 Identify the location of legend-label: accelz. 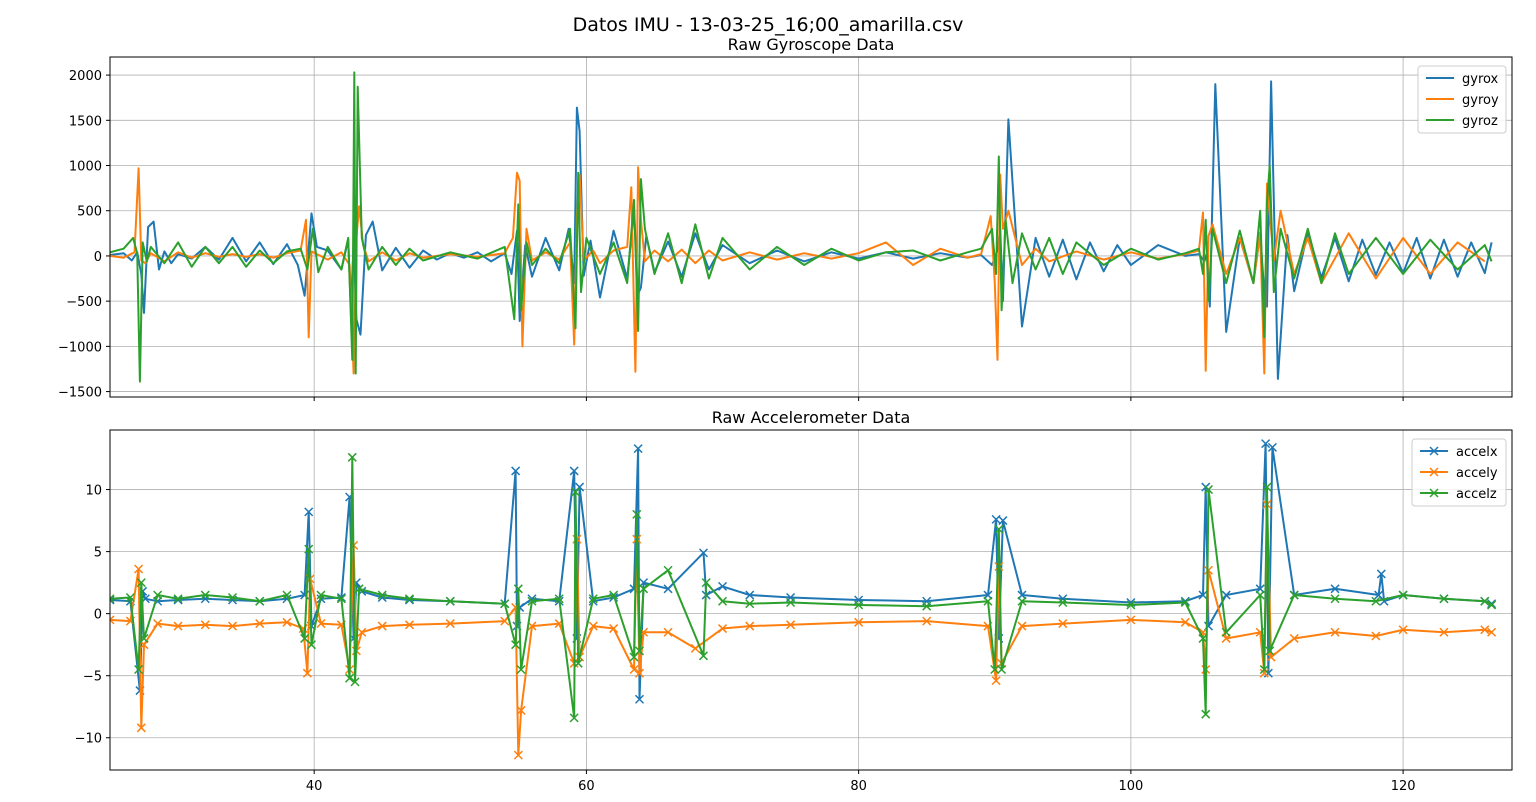
(1476, 494).